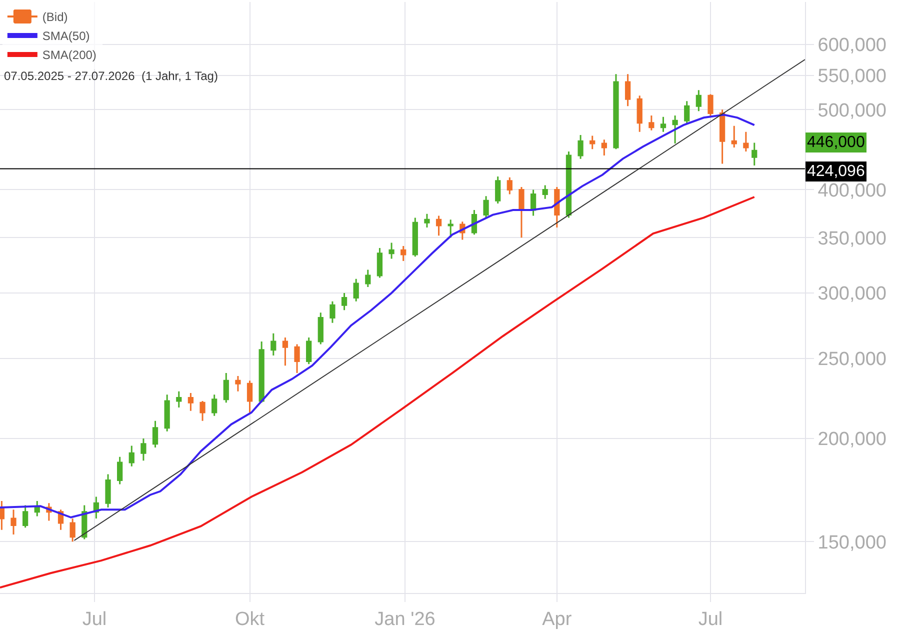  Describe the element at coordinates (852, 239) in the screenshot. I see `y-tick-label: 350,000` at that location.